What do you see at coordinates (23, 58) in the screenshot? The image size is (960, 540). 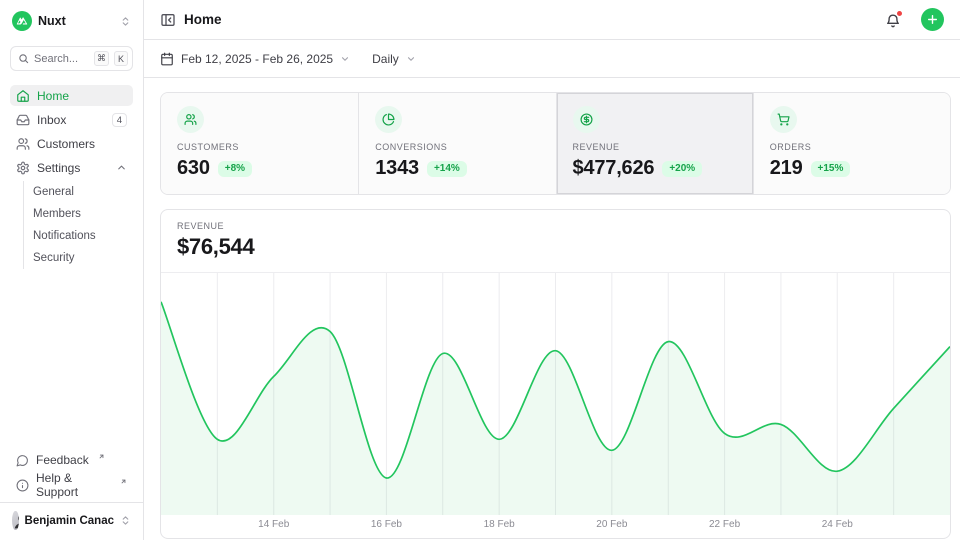 I see `search-icon` at bounding box center [23, 58].